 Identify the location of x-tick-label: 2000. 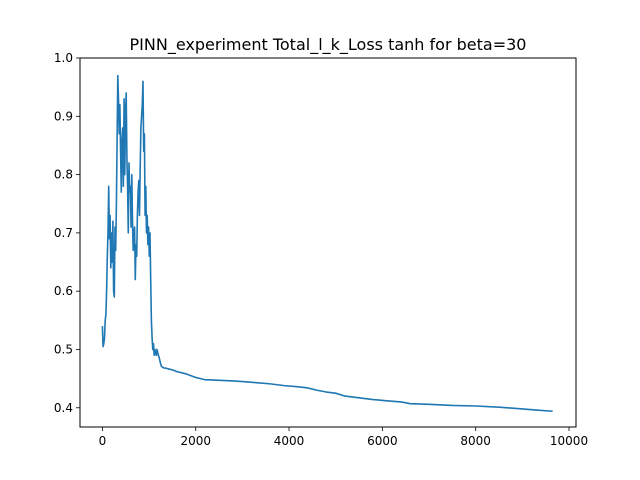
(195, 441).